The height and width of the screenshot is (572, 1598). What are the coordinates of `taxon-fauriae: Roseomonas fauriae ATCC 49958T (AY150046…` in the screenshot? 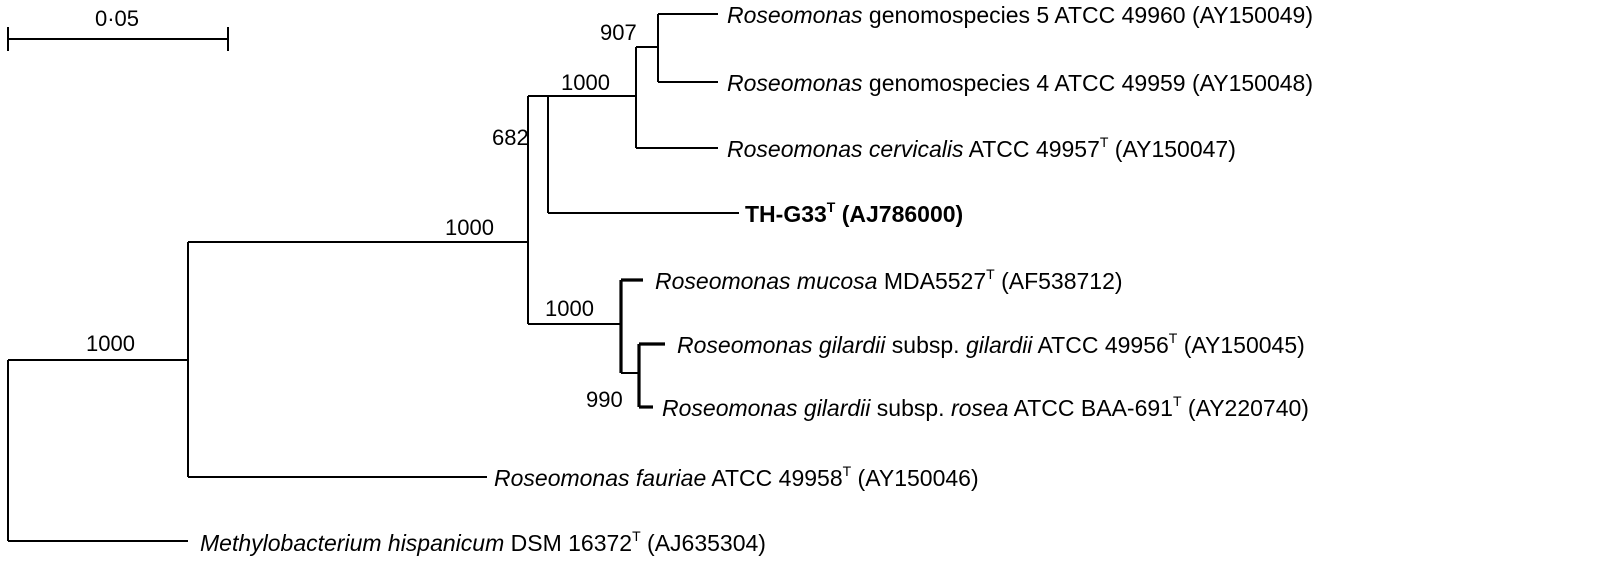 It's located at (736, 477).